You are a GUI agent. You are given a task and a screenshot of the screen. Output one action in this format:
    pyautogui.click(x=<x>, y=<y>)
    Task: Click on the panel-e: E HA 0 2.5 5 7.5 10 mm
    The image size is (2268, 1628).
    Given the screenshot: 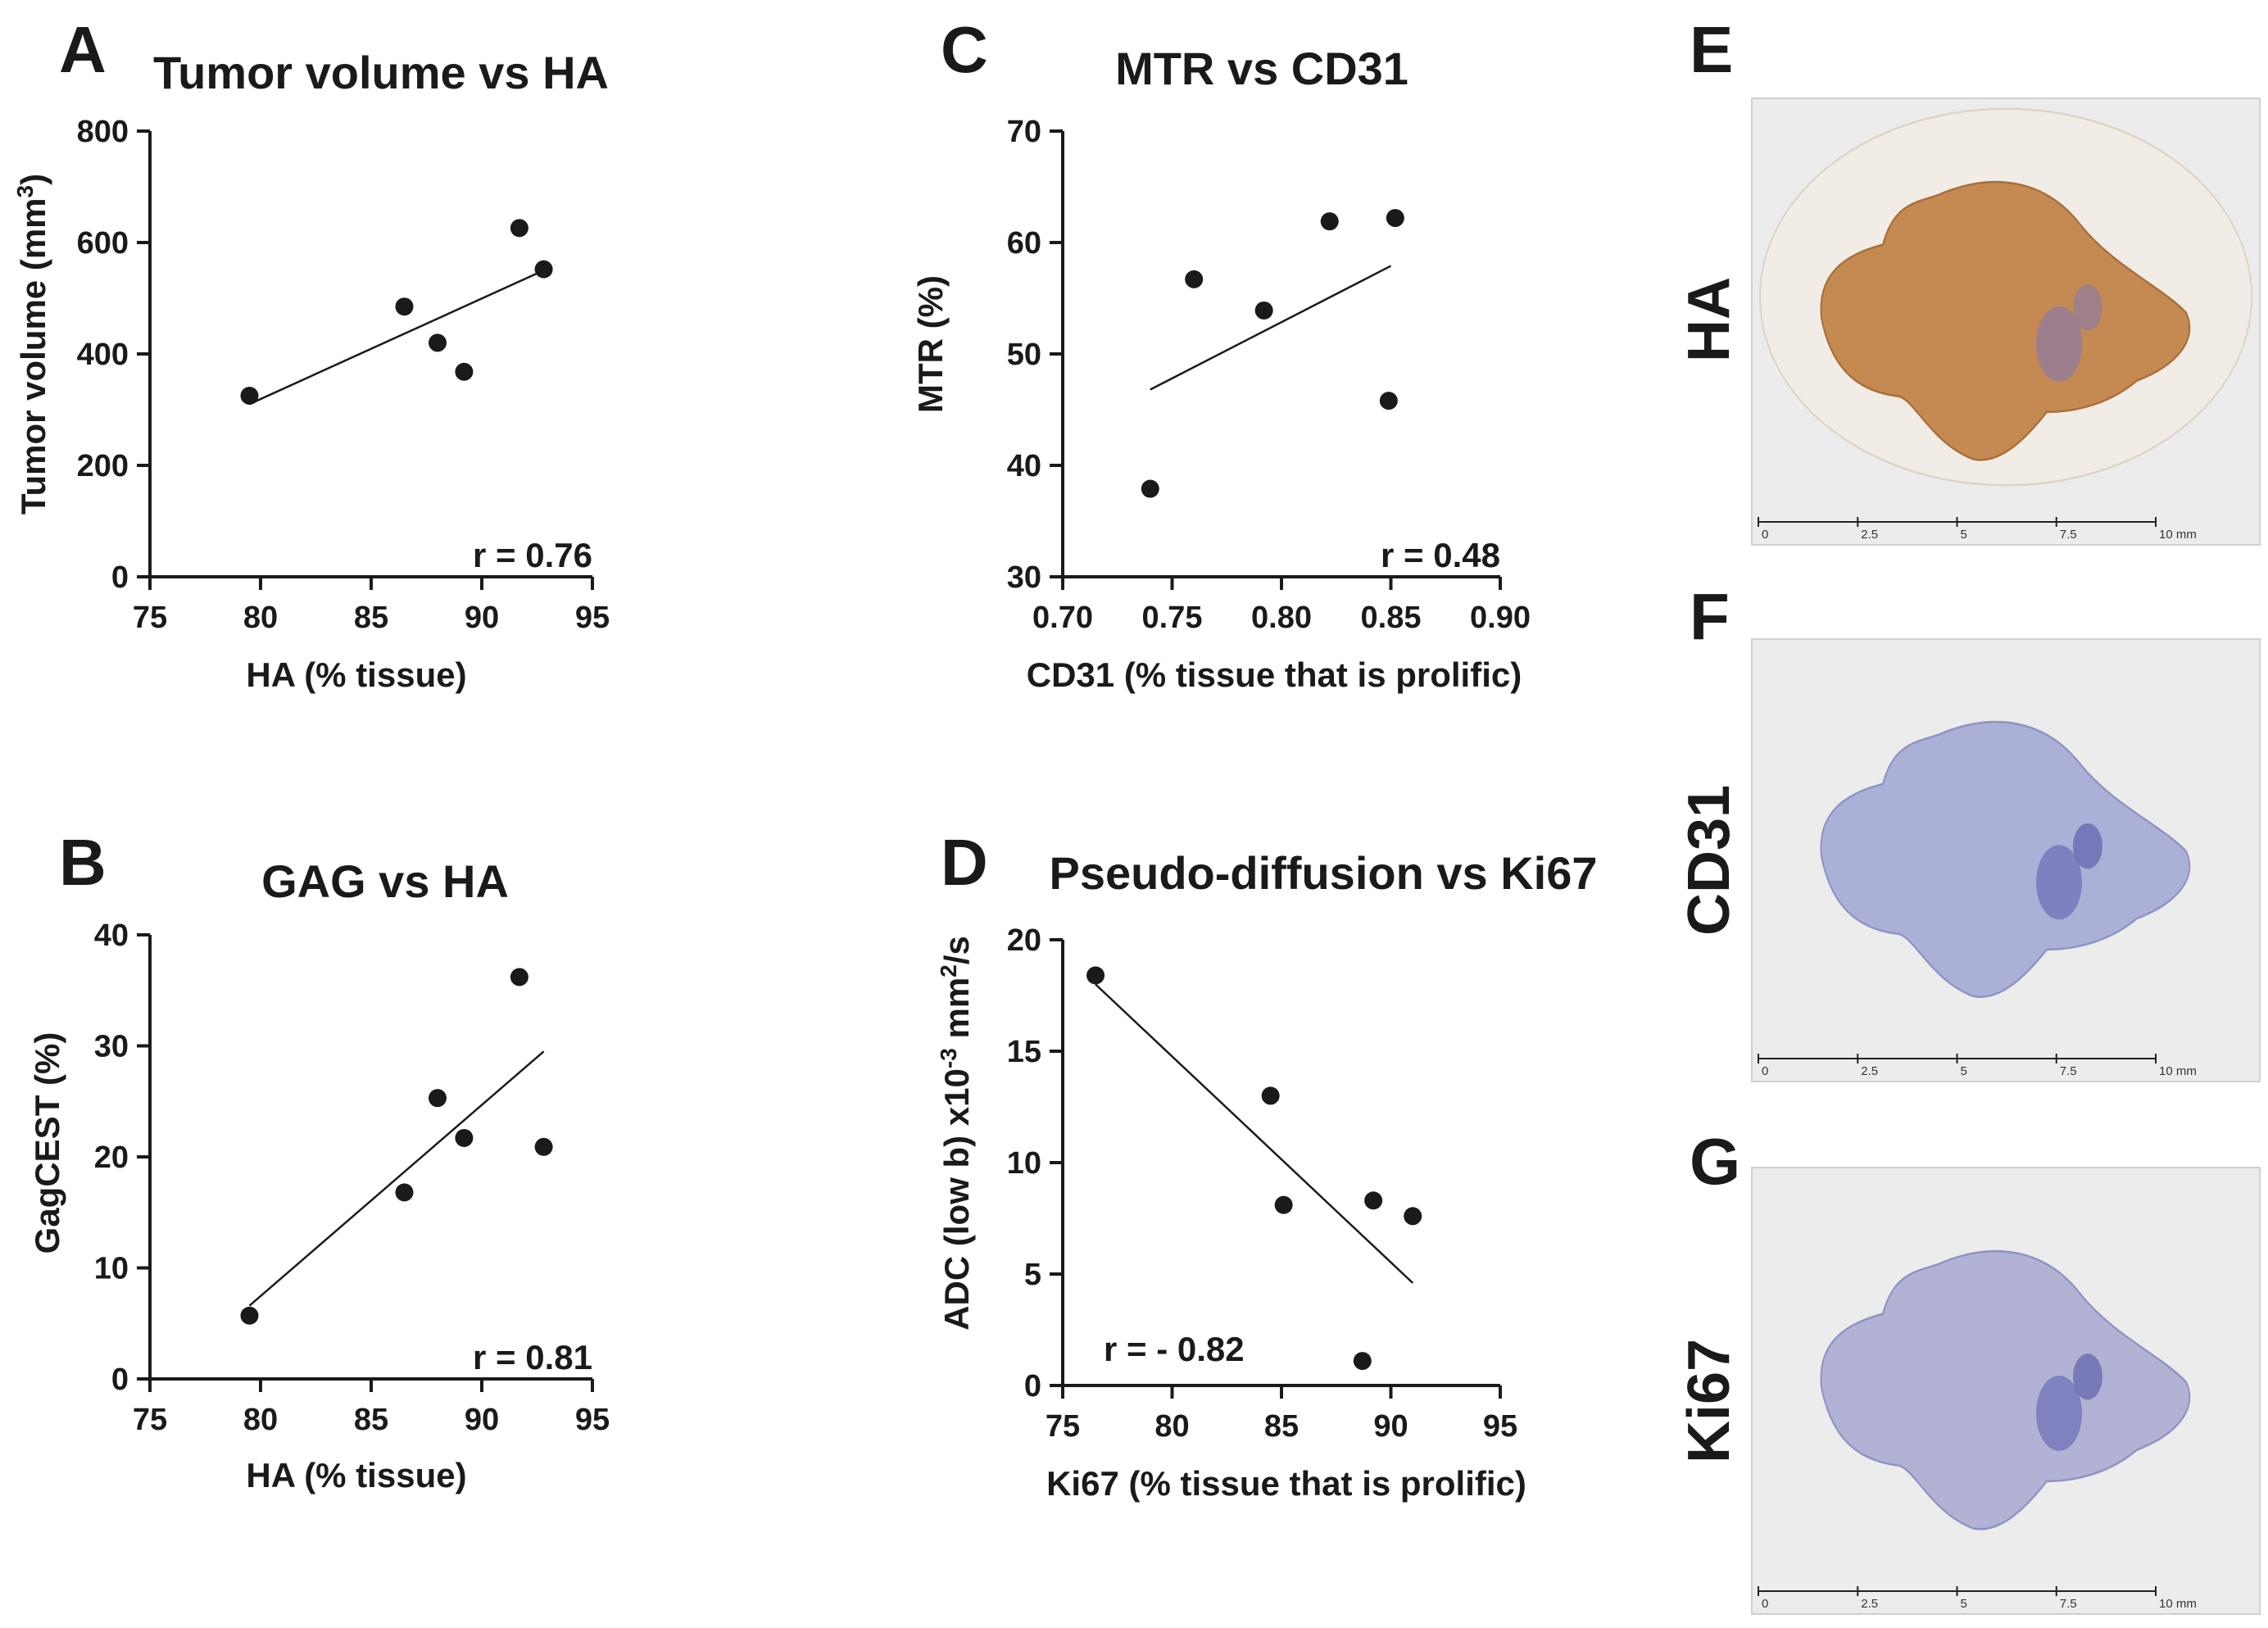 What is the action you would take?
    pyautogui.click(x=1968, y=279)
    